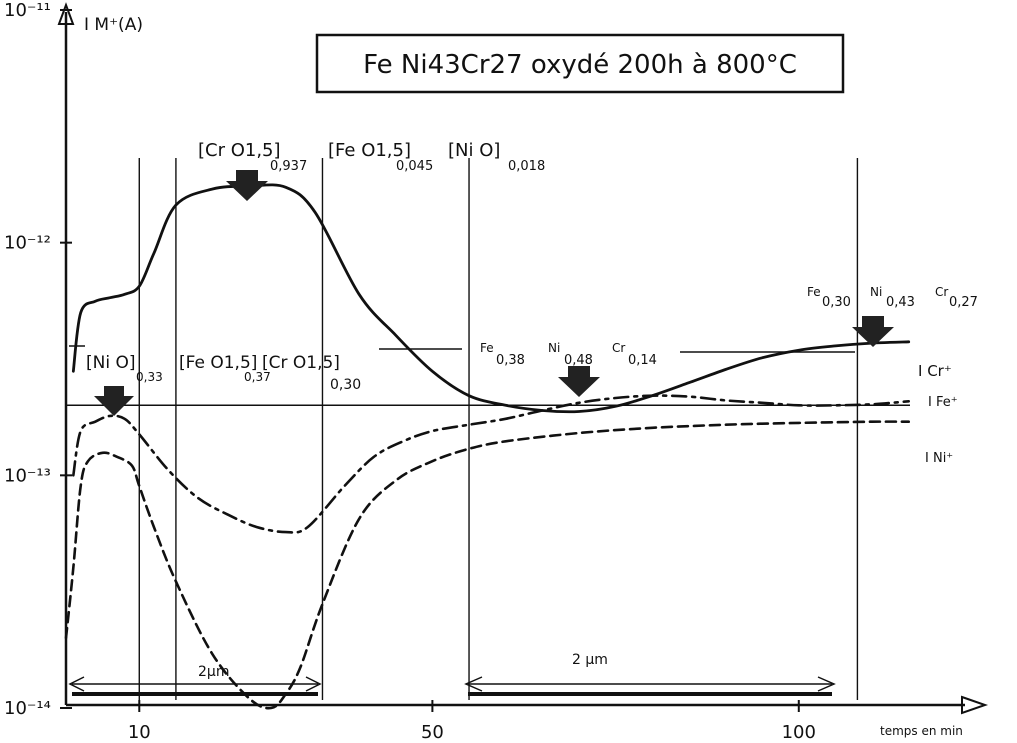 The image size is (1017, 743). Describe the element at coordinates (452, 674) in the screenshot. I see `depth-brackets: 2µm 2 µm` at that location.